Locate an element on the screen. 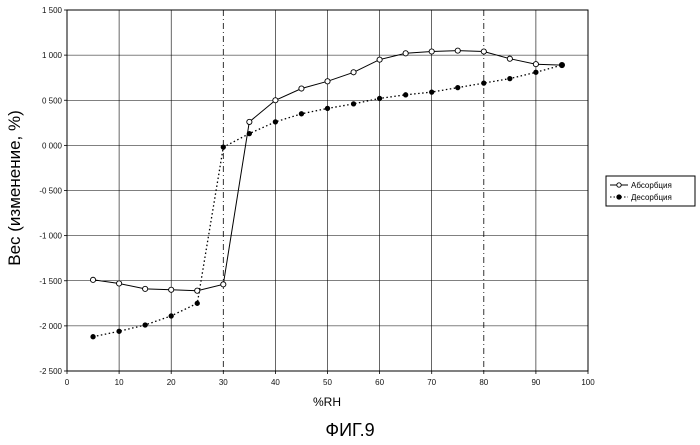 This screenshot has width=700, height=445. y-tick-label: -1 500 is located at coordinates (50, 281).